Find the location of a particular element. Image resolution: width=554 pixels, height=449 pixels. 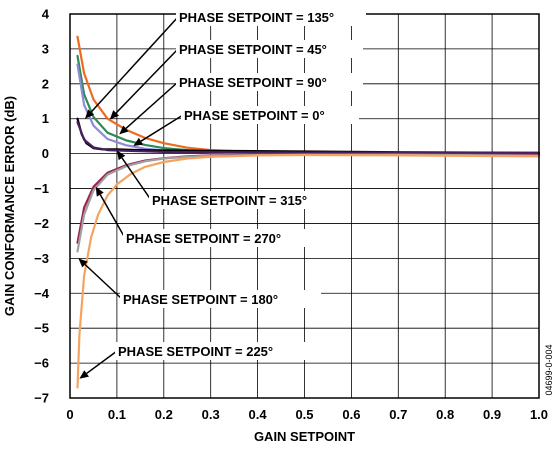

x-tick-label: 0.6 is located at coordinates (351, 414).